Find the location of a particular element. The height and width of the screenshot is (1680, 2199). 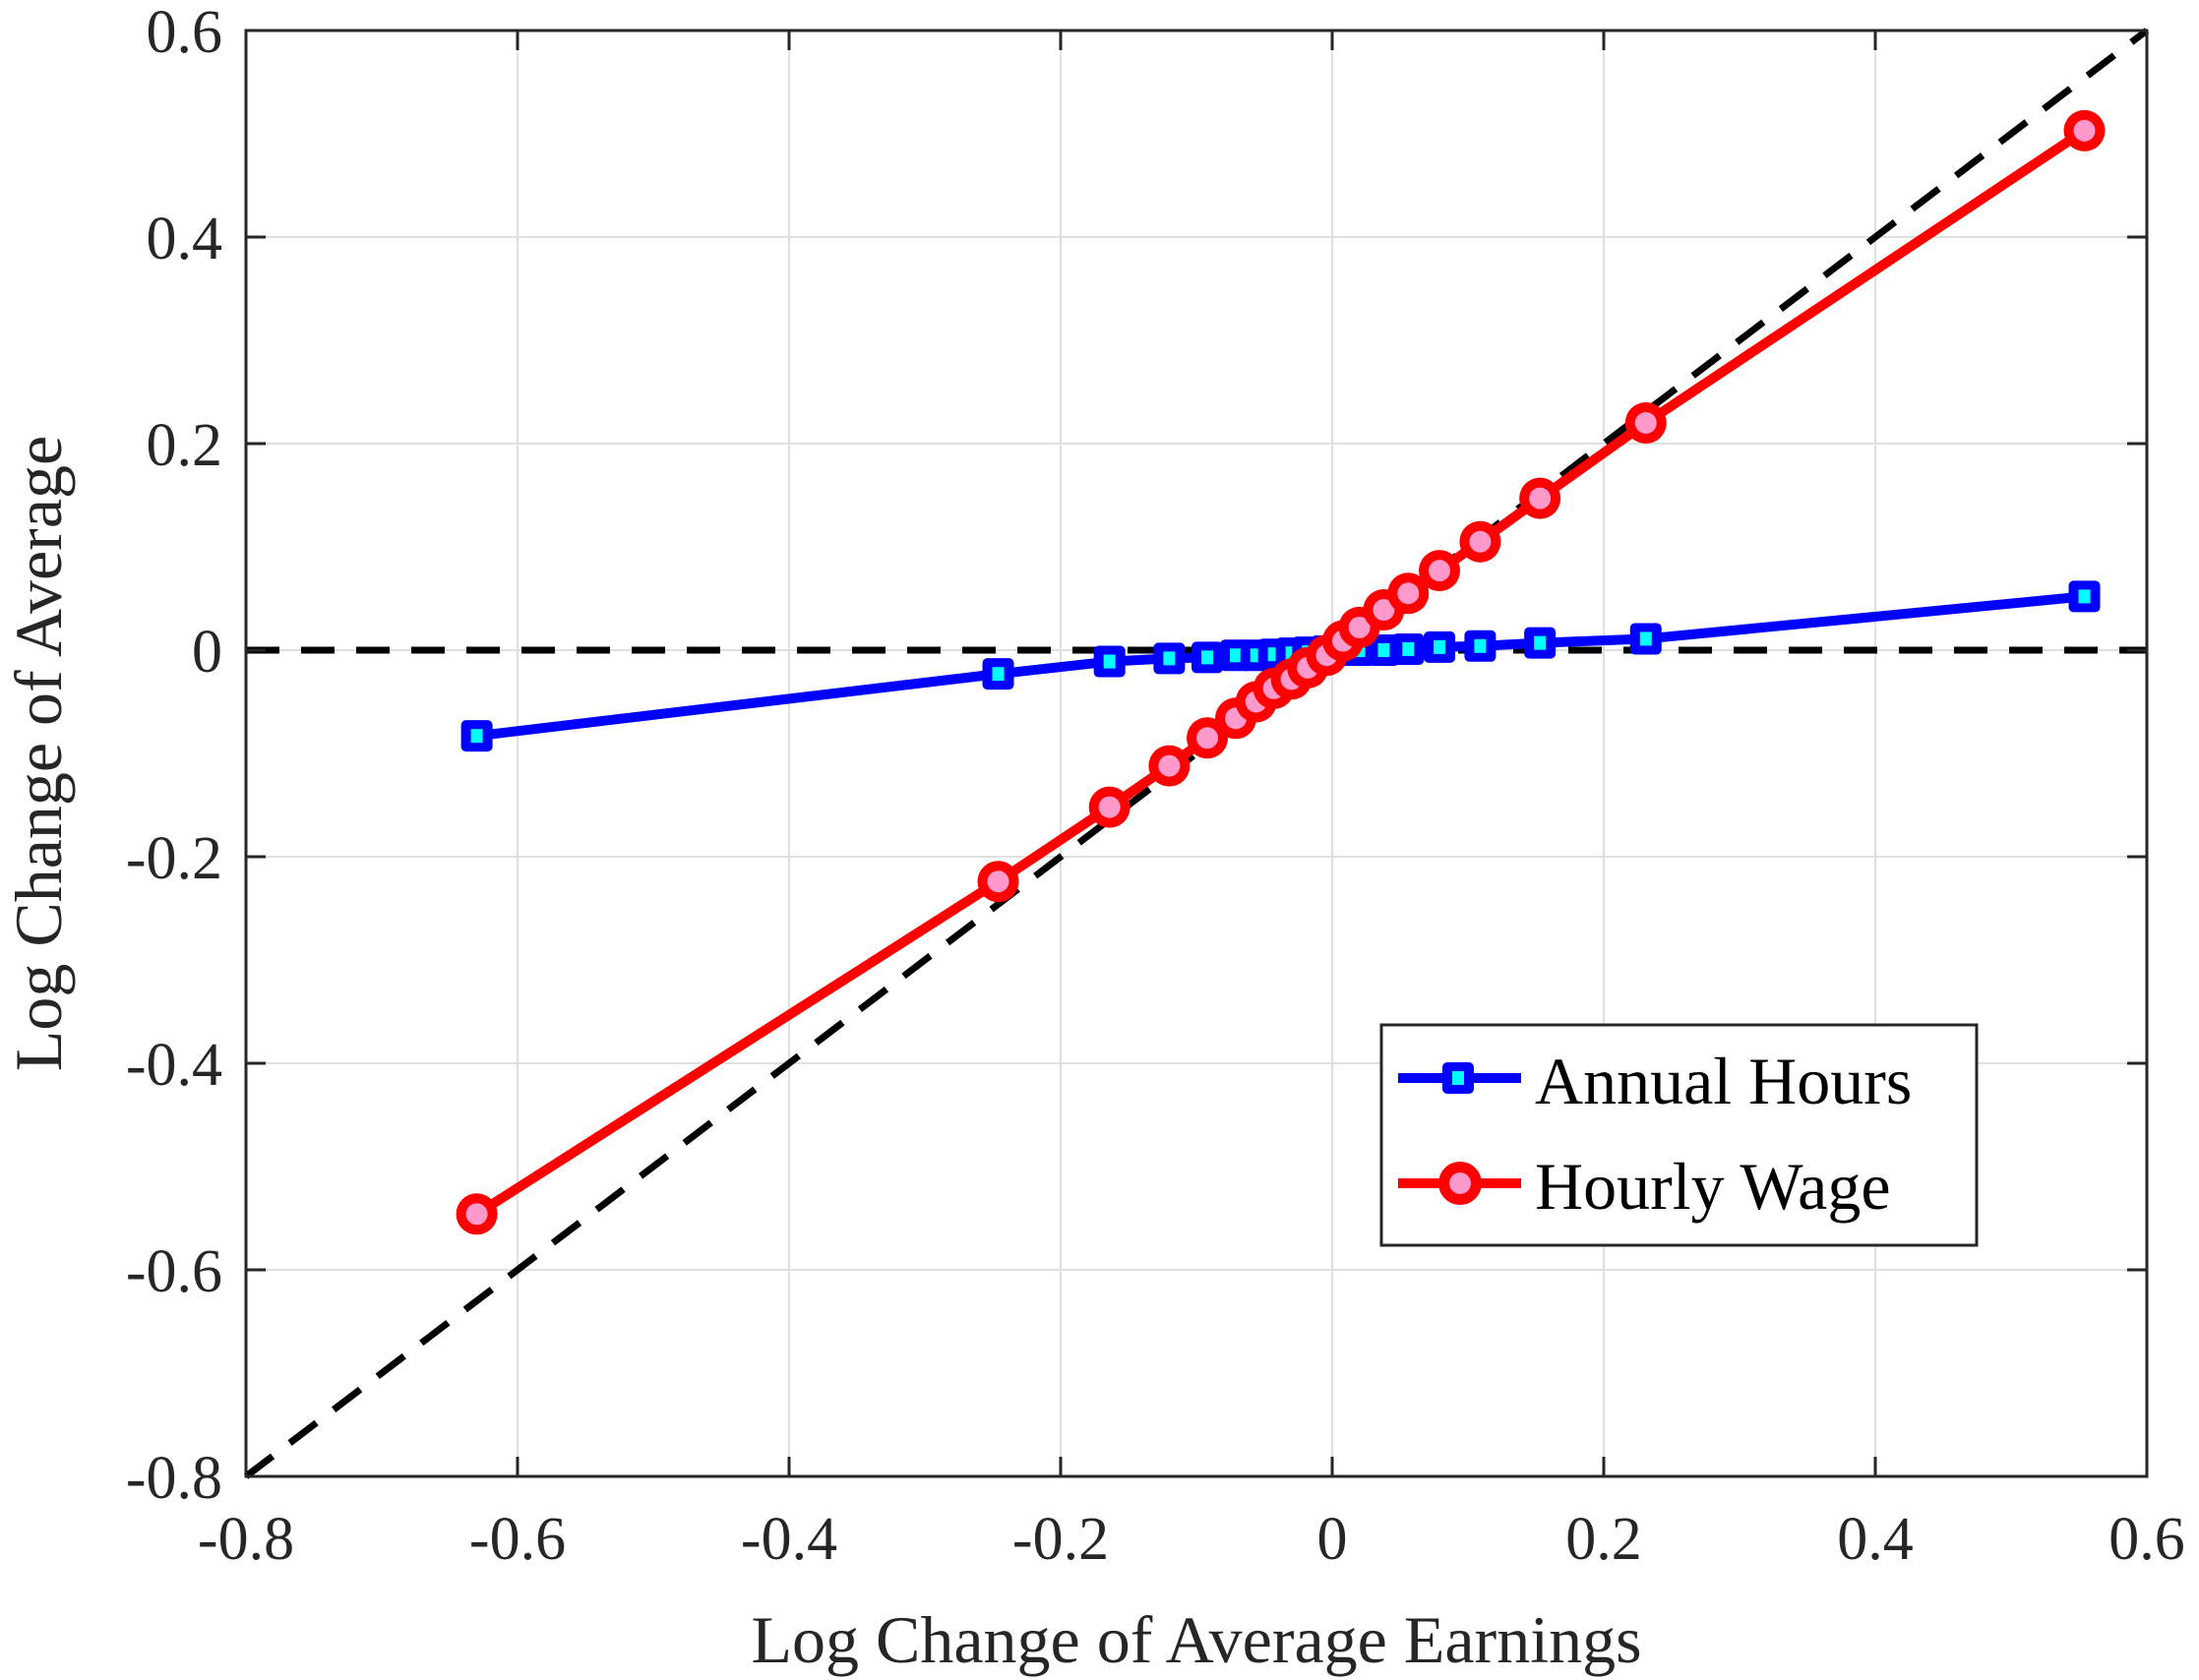

x-tick-label: 0.2 is located at coordinates (1603, 1539).